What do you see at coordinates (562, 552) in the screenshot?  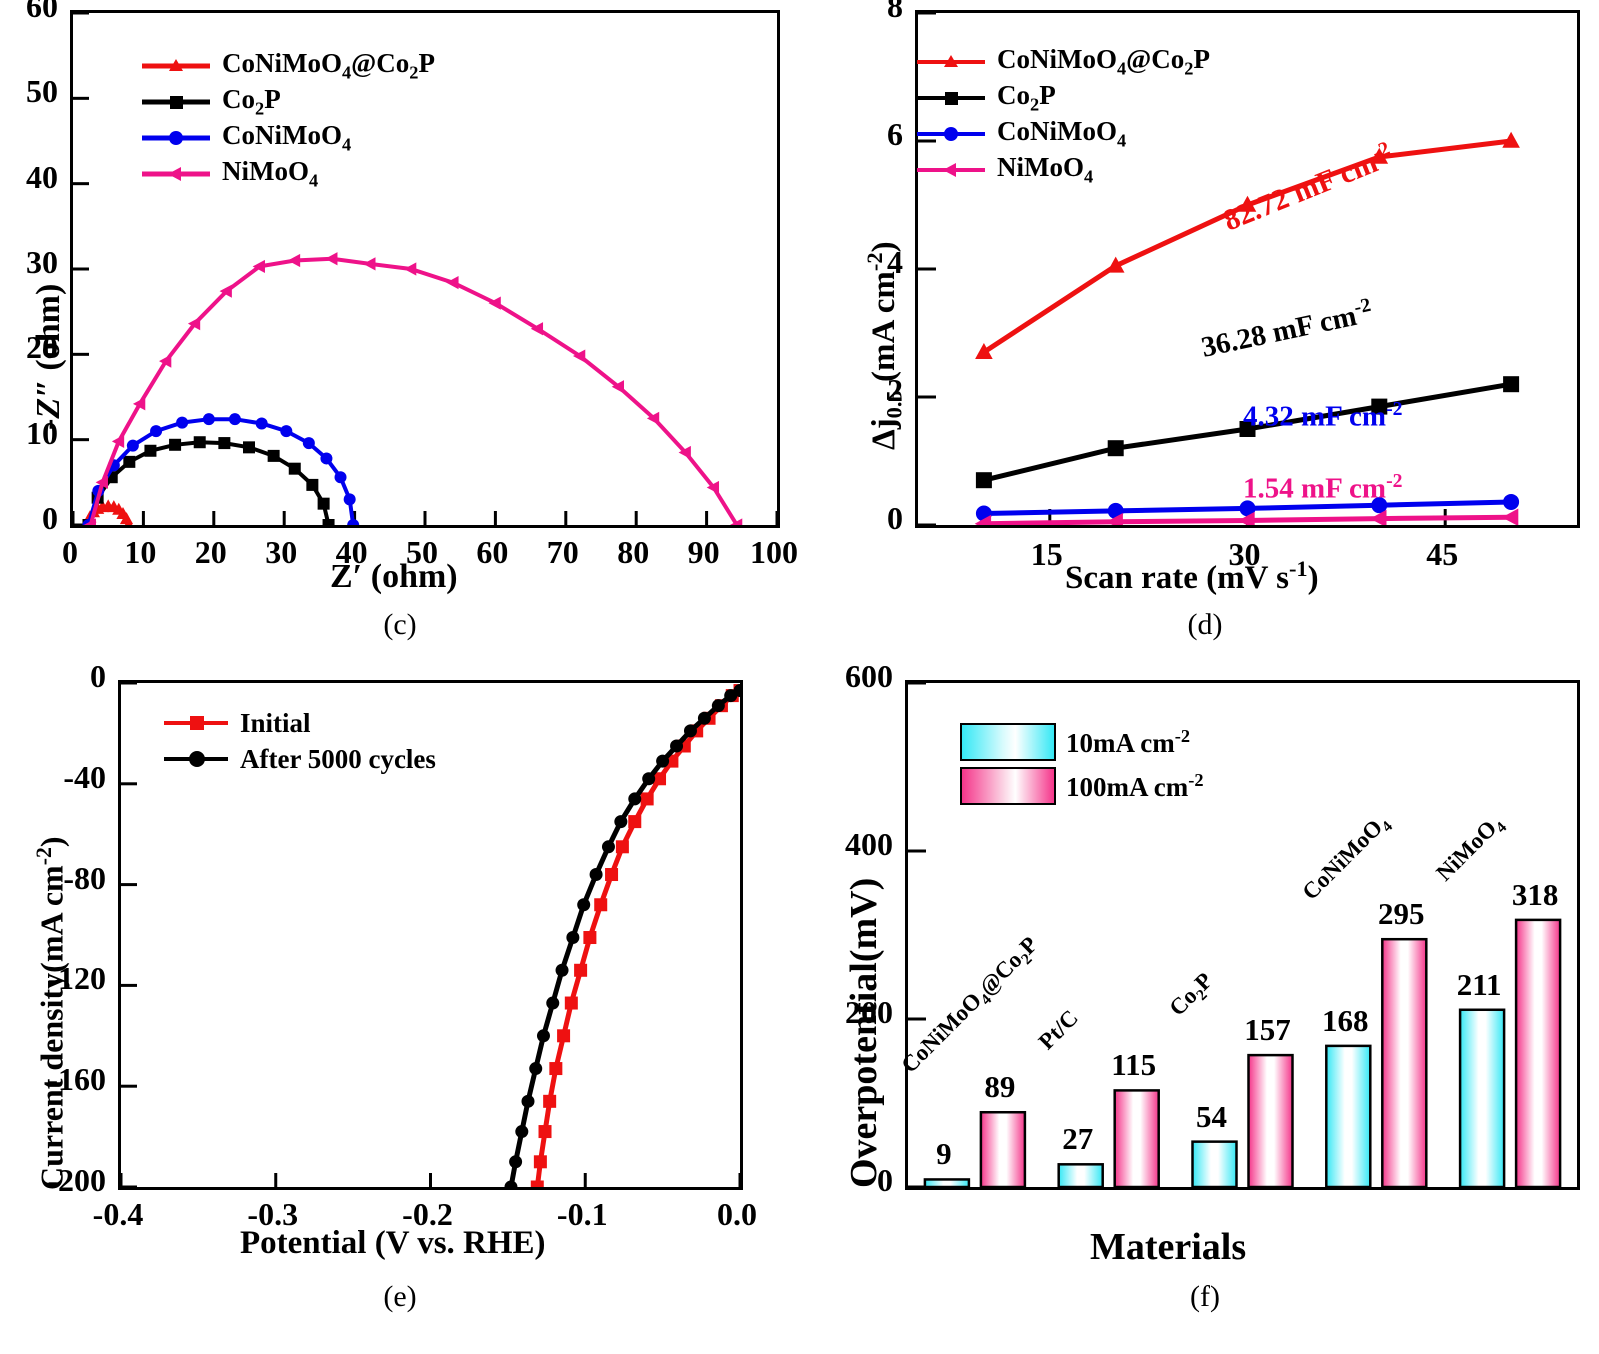 I see `axis-tick-label: 70` at bounding box center [562, 552].